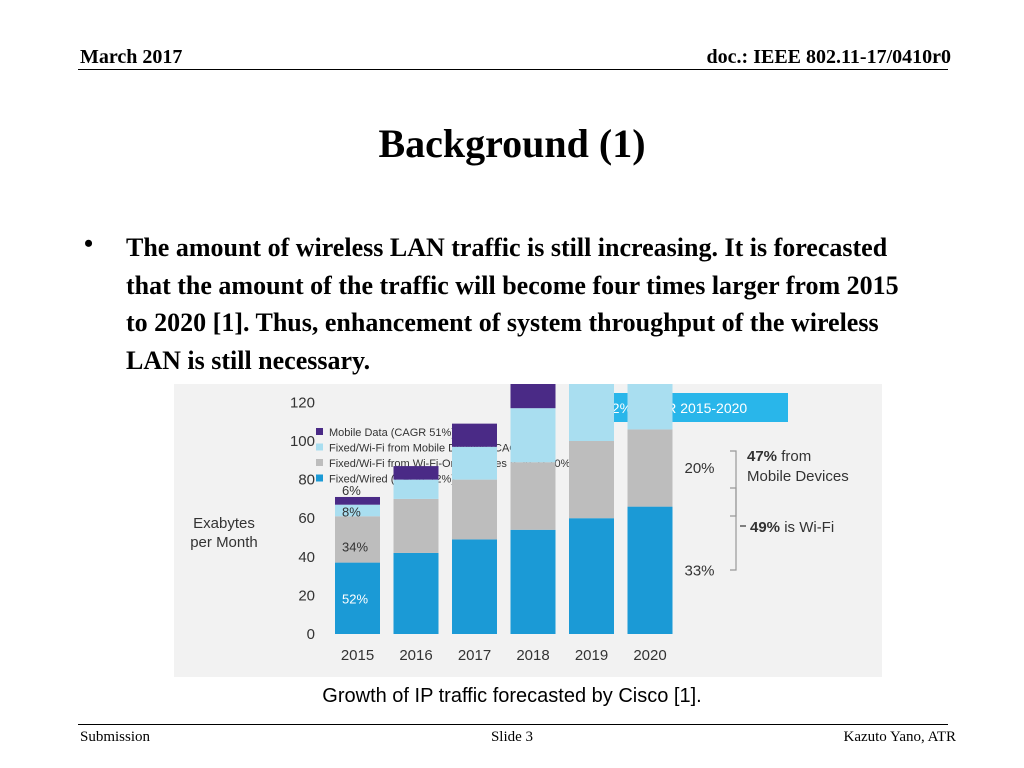 The image size is (1024, 768). I want to click on header-date: March 2017, so click(131, 57).